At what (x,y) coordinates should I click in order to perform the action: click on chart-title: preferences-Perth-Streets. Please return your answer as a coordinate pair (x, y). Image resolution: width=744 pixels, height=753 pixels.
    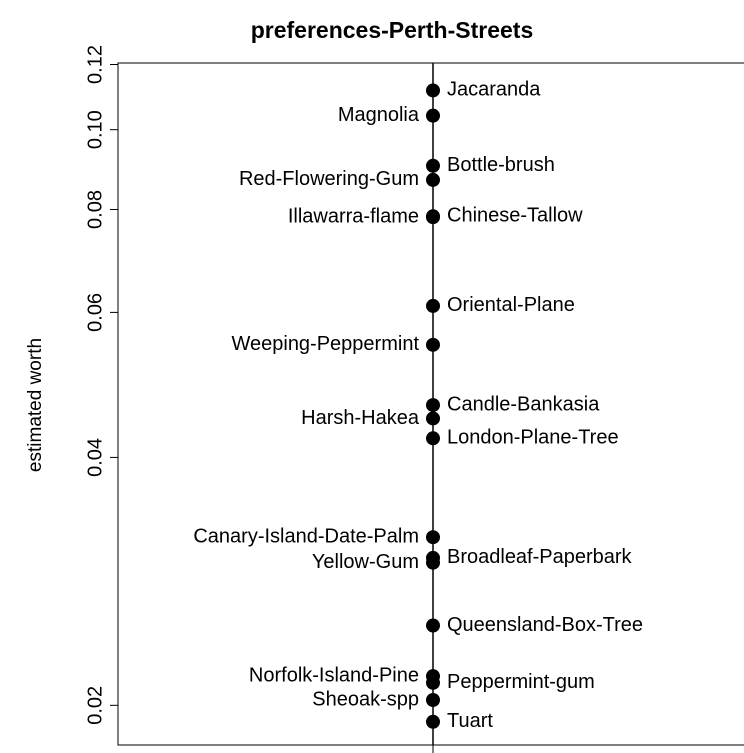
    Looking at the image, I should click on (392, 30).